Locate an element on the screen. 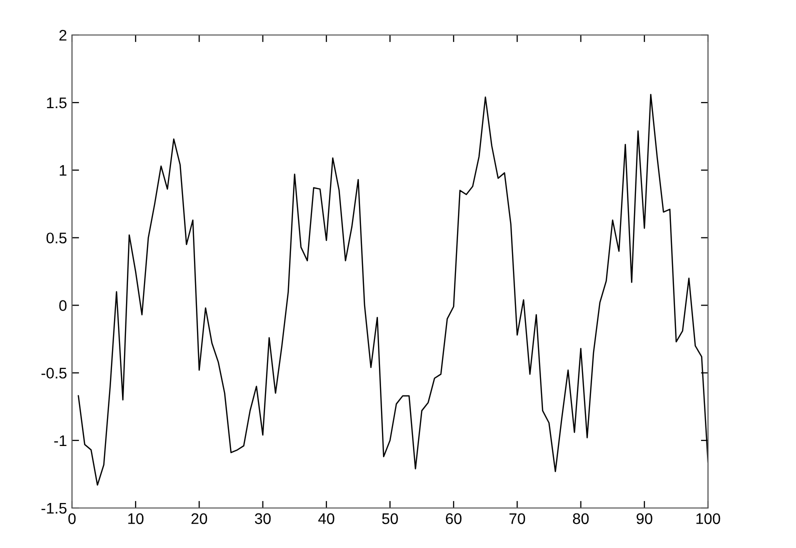 This screenshot has width=796, height=548. y-tick-label: -0.5 is located at coordinates (53, 373).